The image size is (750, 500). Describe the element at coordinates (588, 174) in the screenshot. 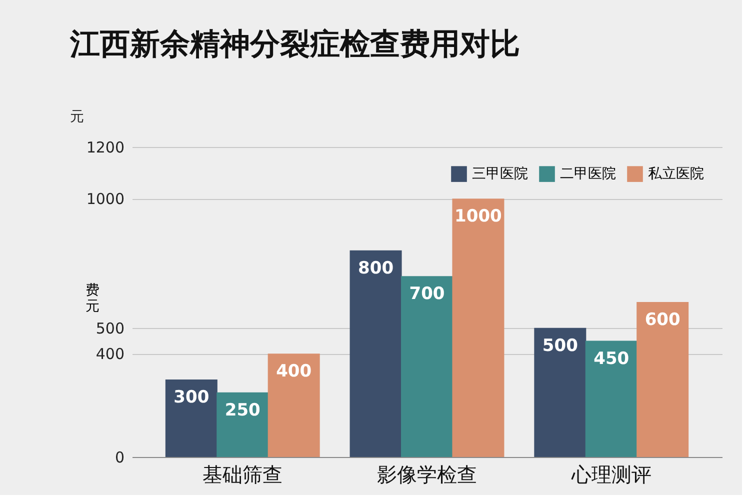

I see `legend-label: 二甲医院` at that location.